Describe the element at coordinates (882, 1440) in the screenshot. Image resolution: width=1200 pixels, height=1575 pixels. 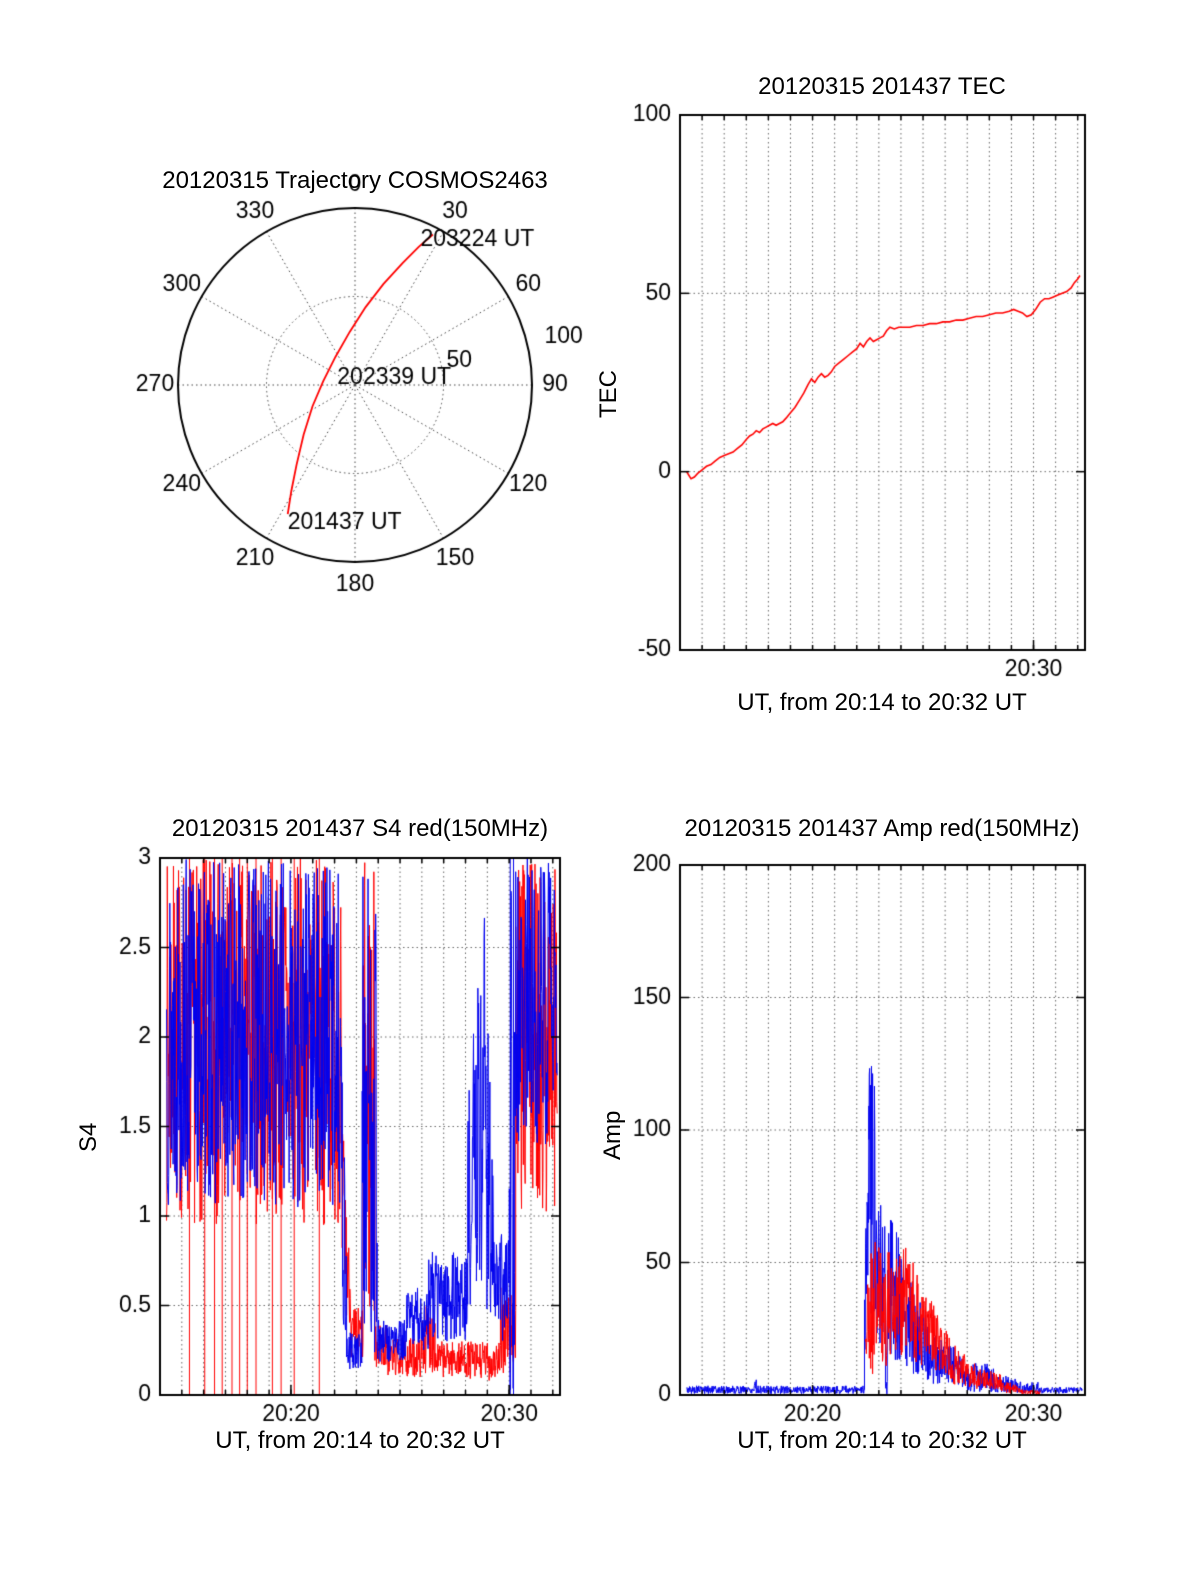
I see `amp-x-axis-label: UT, from 20:14 to 20:32 UT` at that location.